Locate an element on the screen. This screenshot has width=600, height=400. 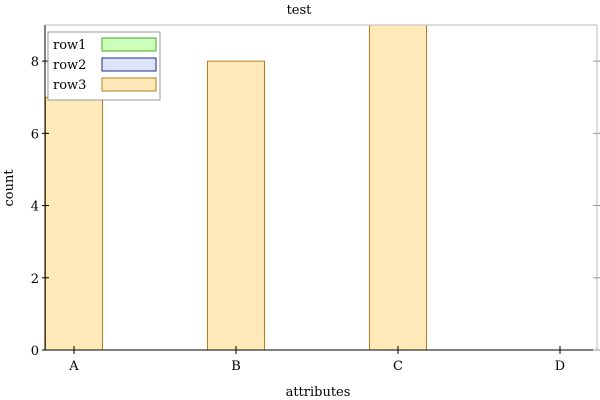
x-tick-label: B is located at coordinates (236, 366).